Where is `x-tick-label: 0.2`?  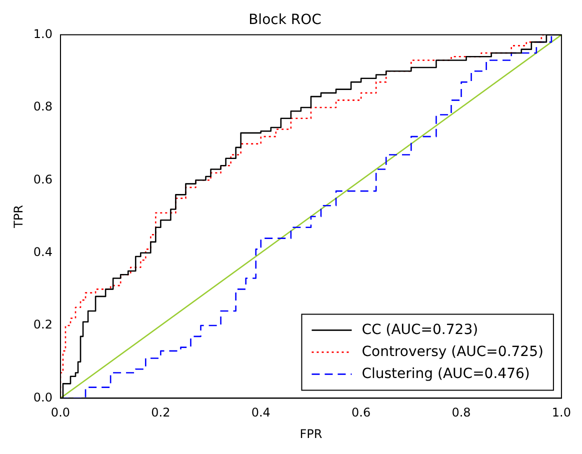 x-tick-label: 0.2 is located at coordinates (160, 413).